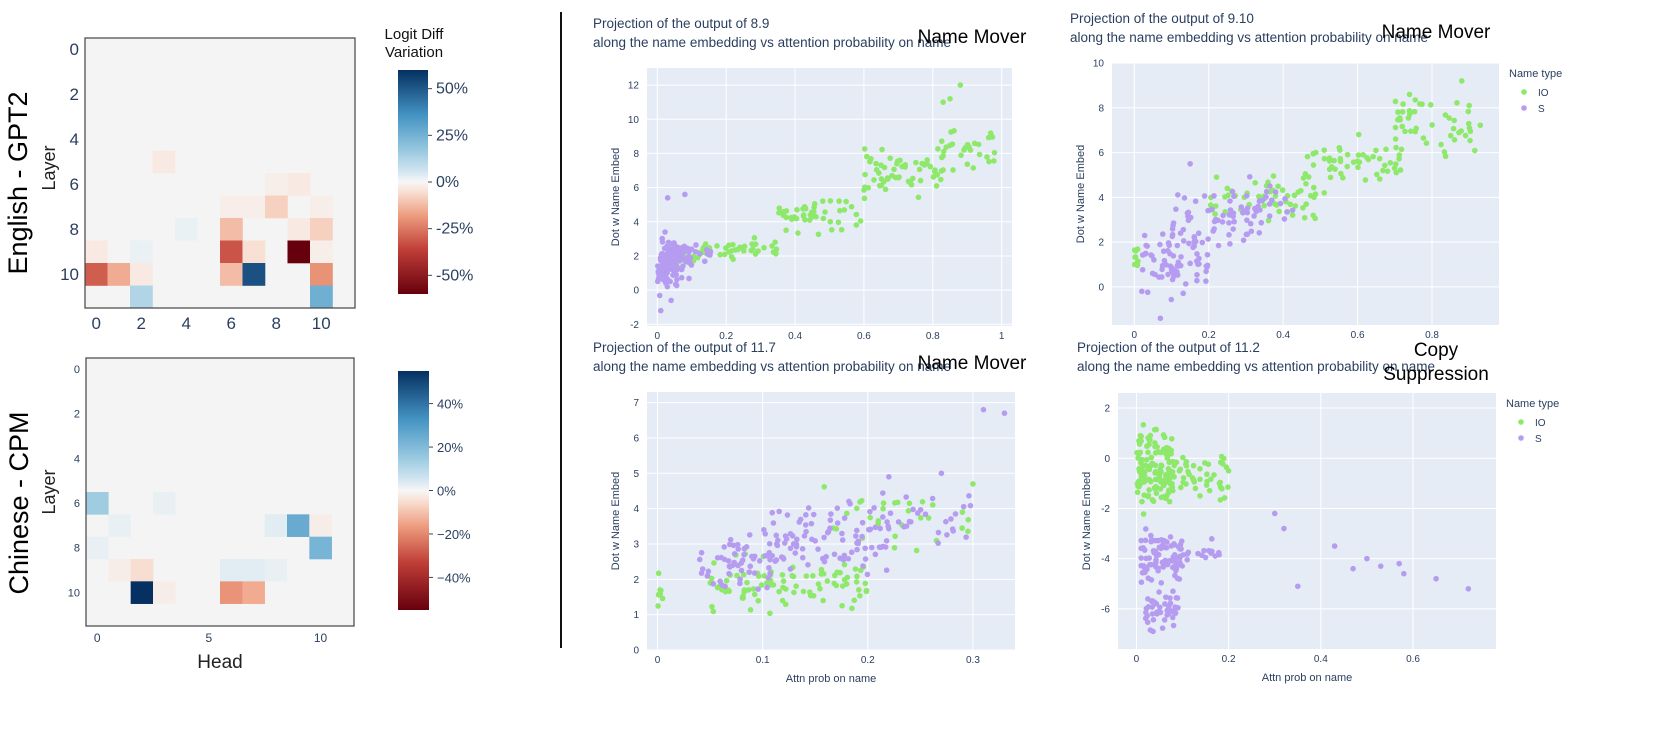  What do you see at coordinates (831, 679) in the screenshot?
I see `x-axis-label: Attn prob on name` at bounding box center [831, 679].